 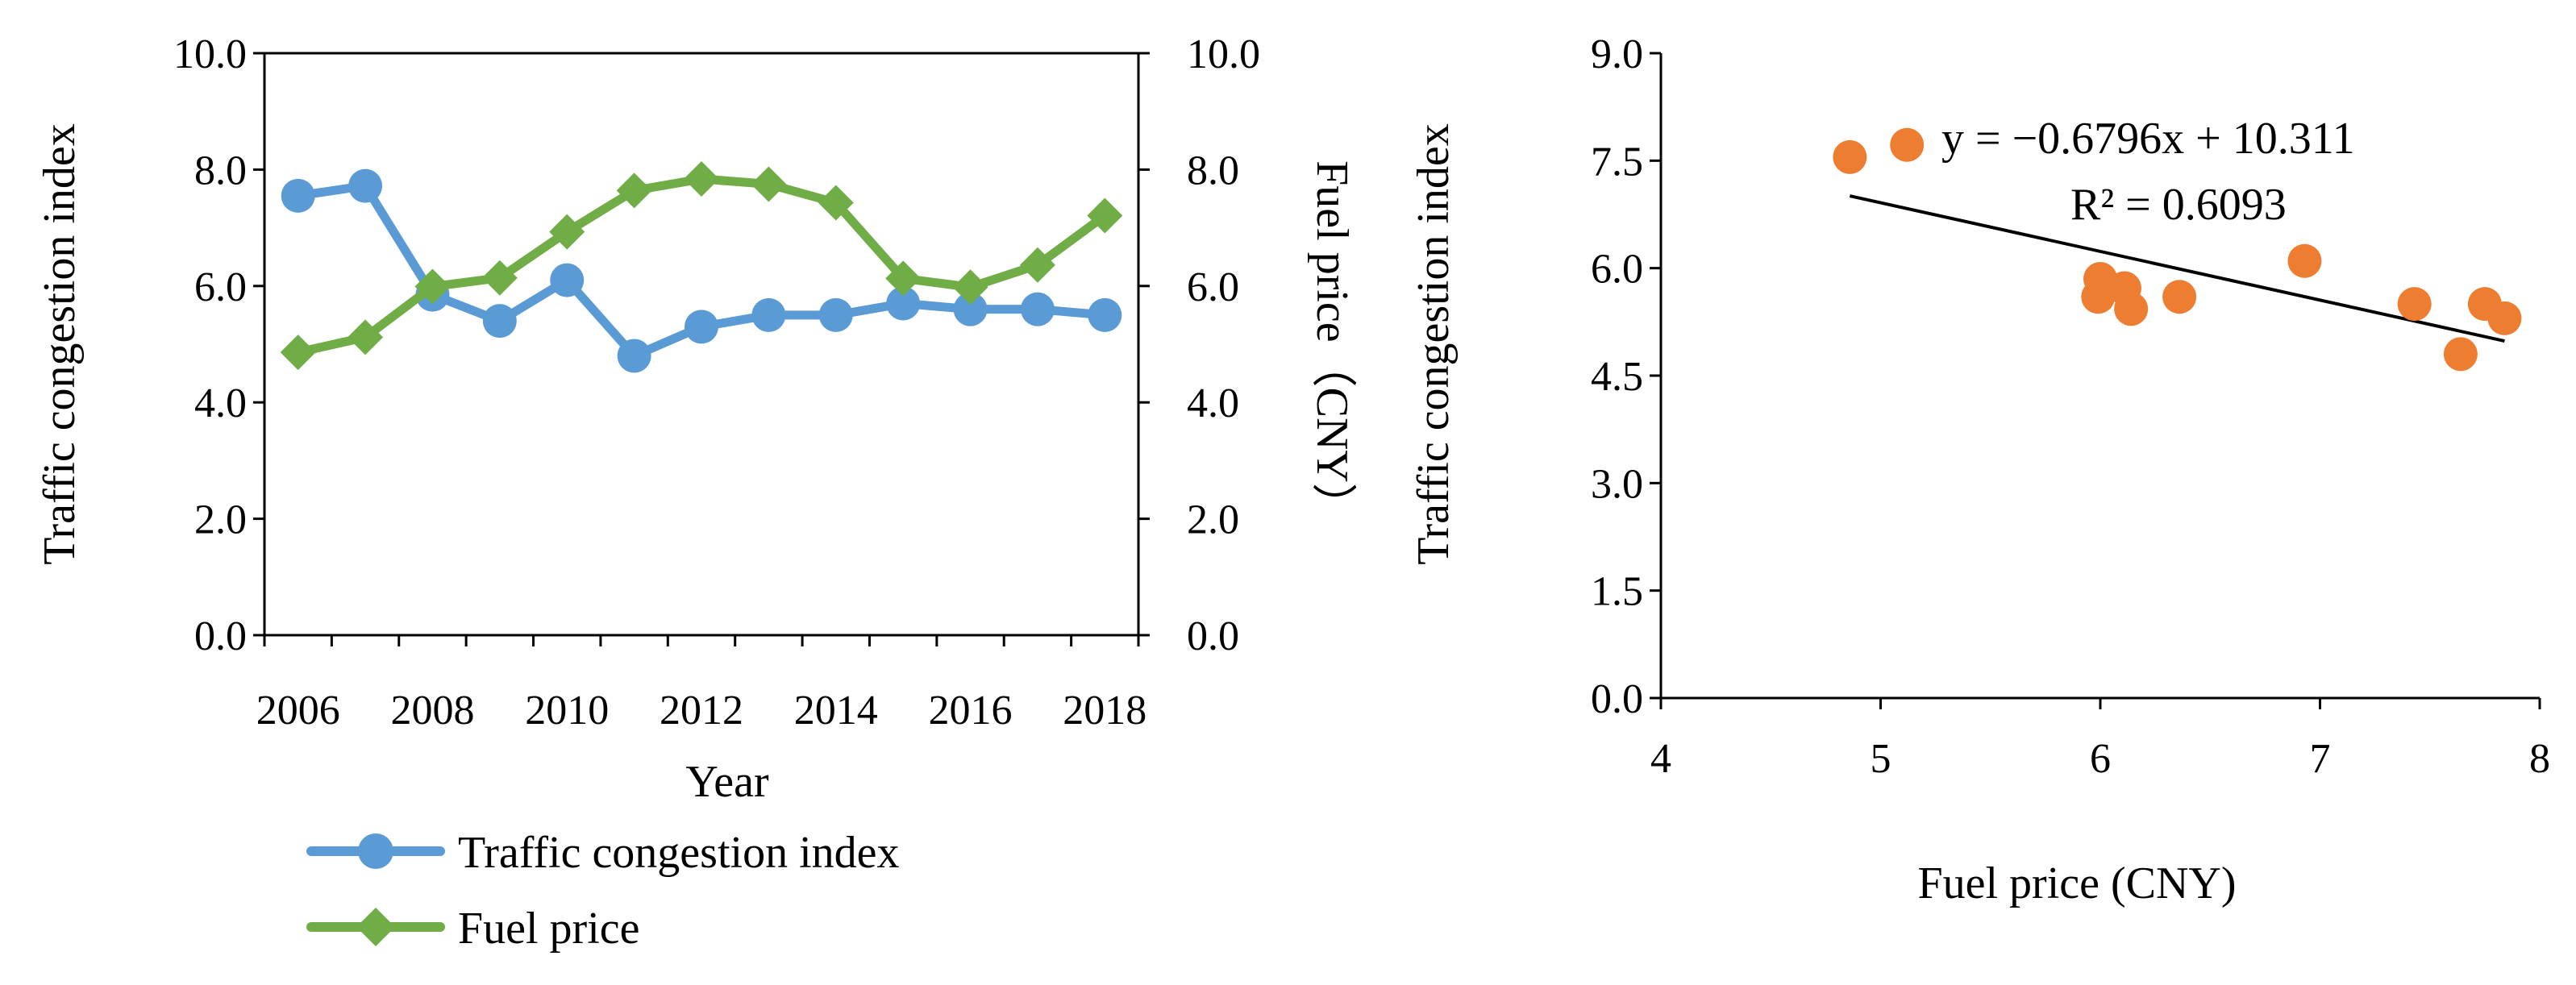 I want to click on legend-marker-congestion, so click(x=375, y=851).